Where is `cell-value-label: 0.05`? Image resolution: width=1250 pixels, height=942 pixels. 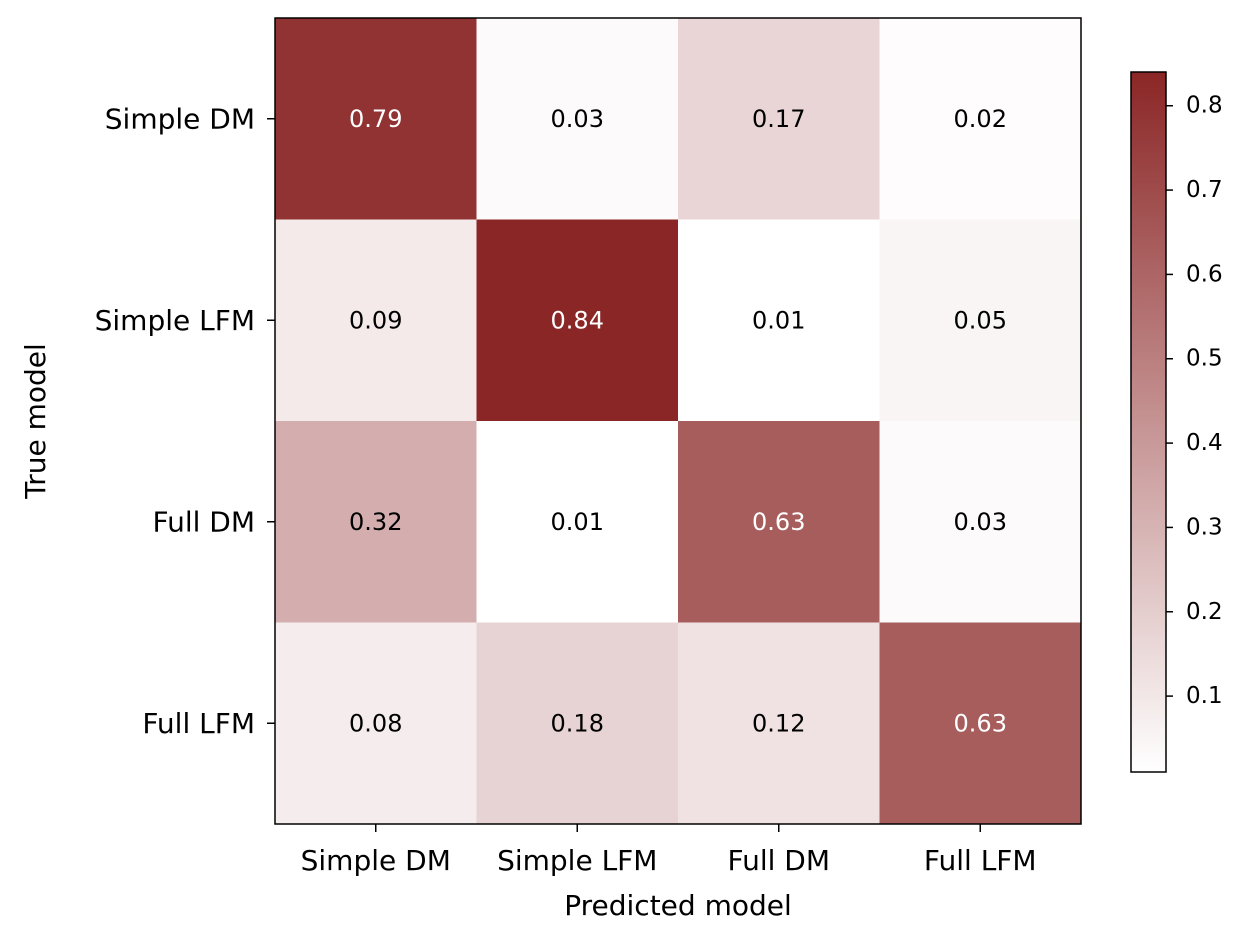
cell-value-label: 0.05 is located at coordinates (980, 320).